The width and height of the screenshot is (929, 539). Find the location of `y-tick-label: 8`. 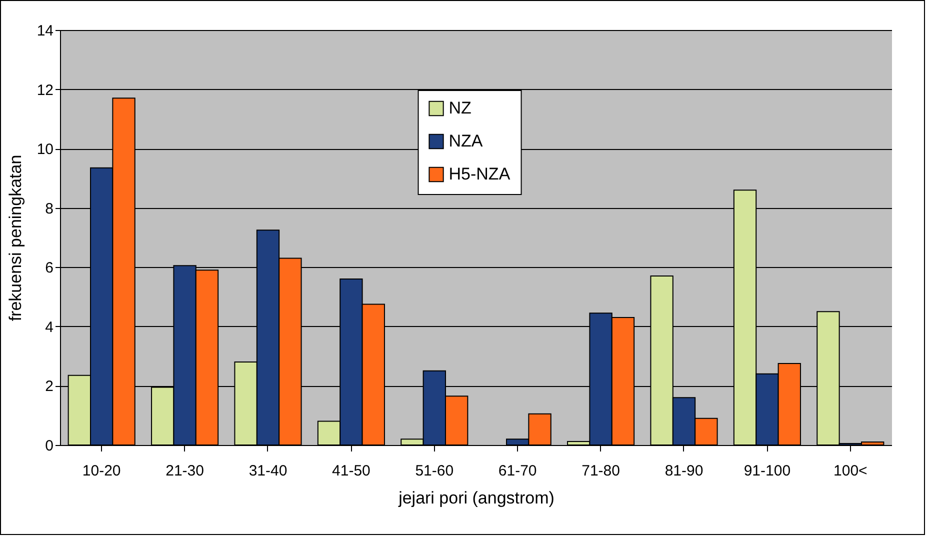

y-tick-label: 8 is located at coordinates (49, 209).